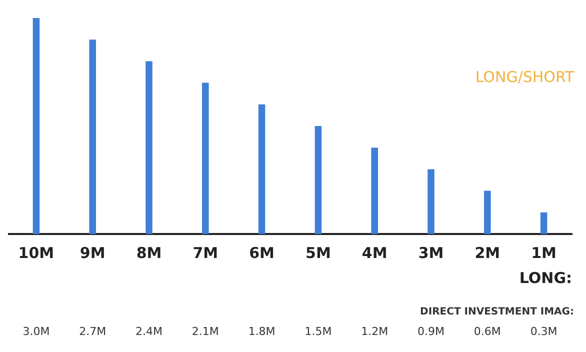 This screenshot has height=352, width=586. Describe the element at coordinates (487, 331) in the screenshot. I see `data-label: 0.6M` at that location.